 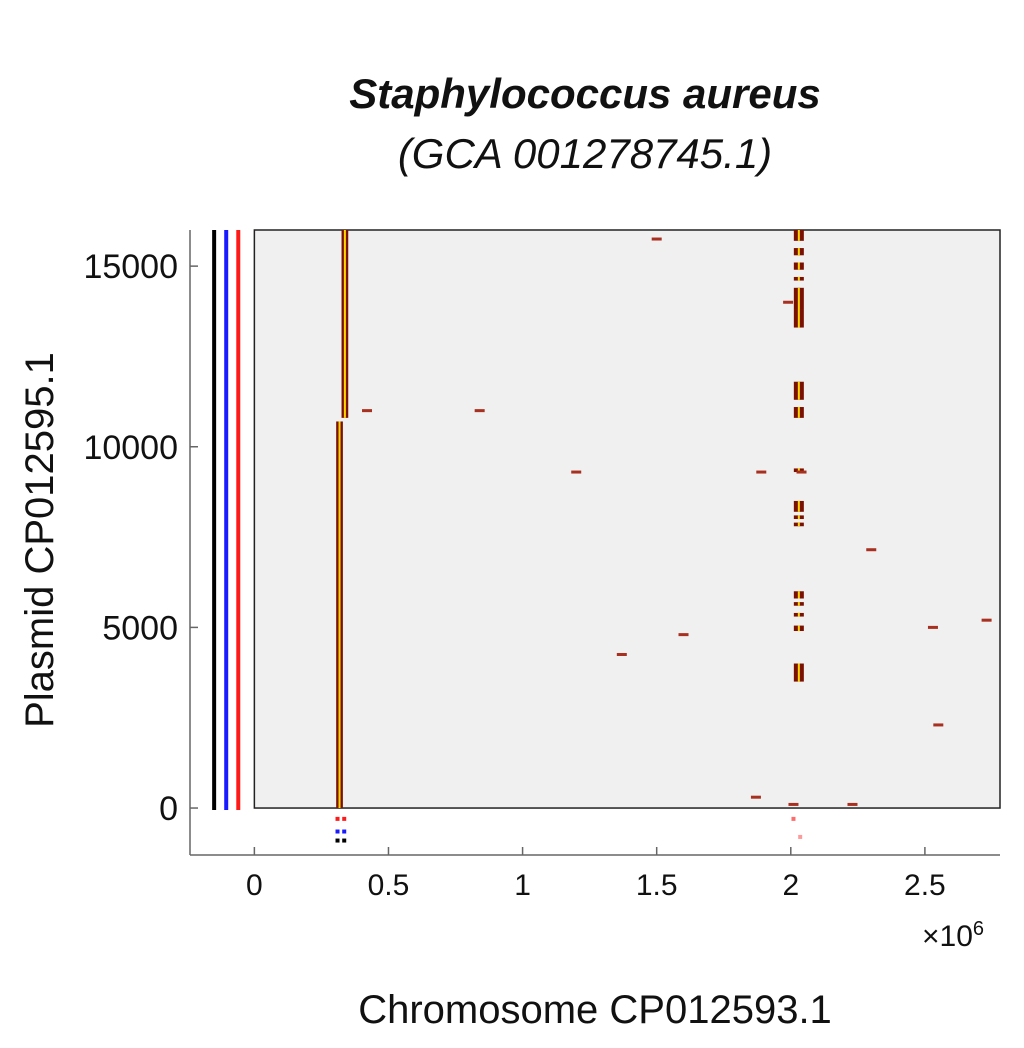 What do you see at coordinates (585, 153) in the screenshot?
I see `chart-subtitle: (GCA 001278745.1)` at bounding box center [585, 153].